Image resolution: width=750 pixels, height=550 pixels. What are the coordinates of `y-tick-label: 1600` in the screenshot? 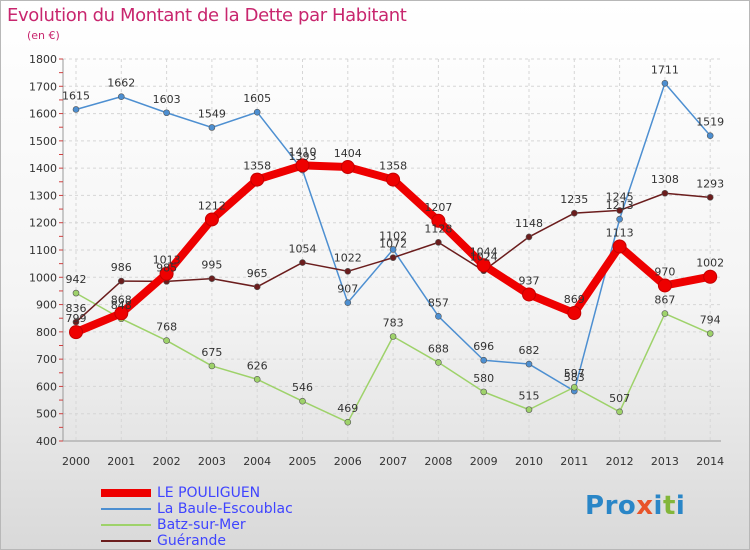 It's located at (43, 114).